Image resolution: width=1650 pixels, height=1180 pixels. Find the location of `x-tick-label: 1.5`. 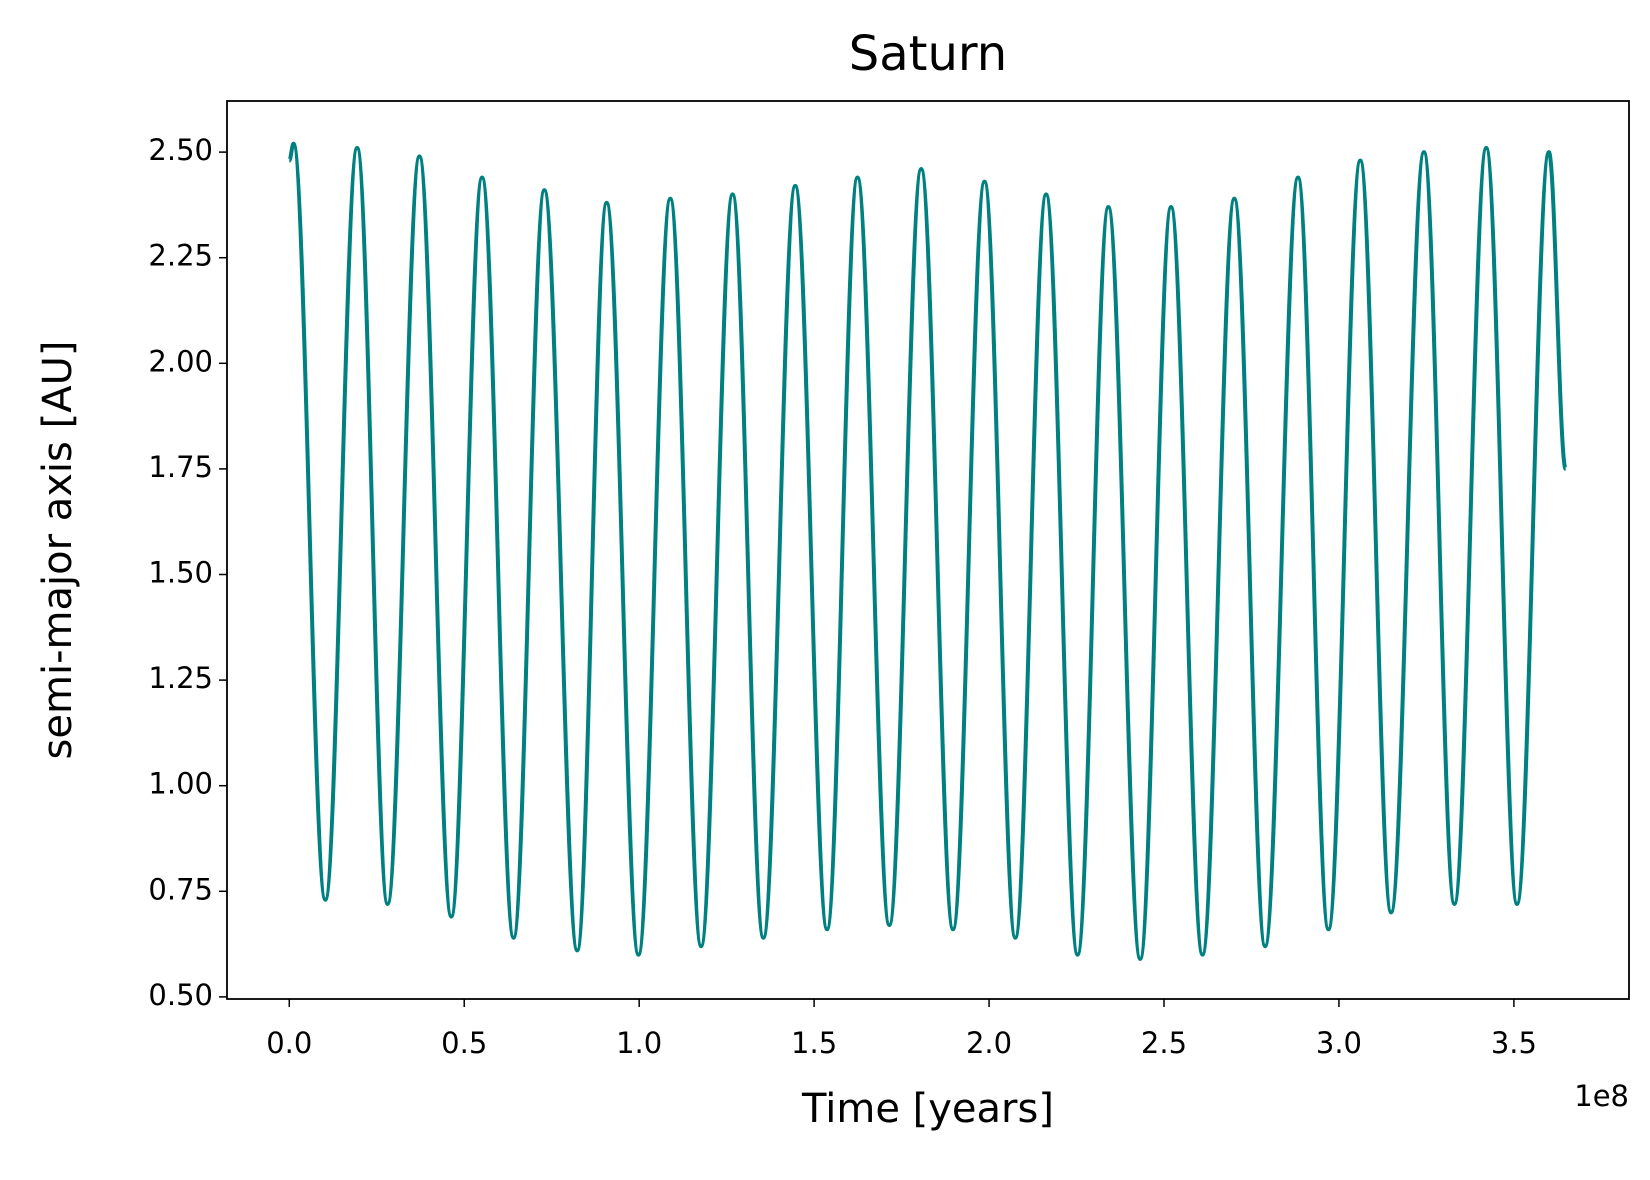

x-tick-label: 1.5 is located at coordinates (814, 1043).